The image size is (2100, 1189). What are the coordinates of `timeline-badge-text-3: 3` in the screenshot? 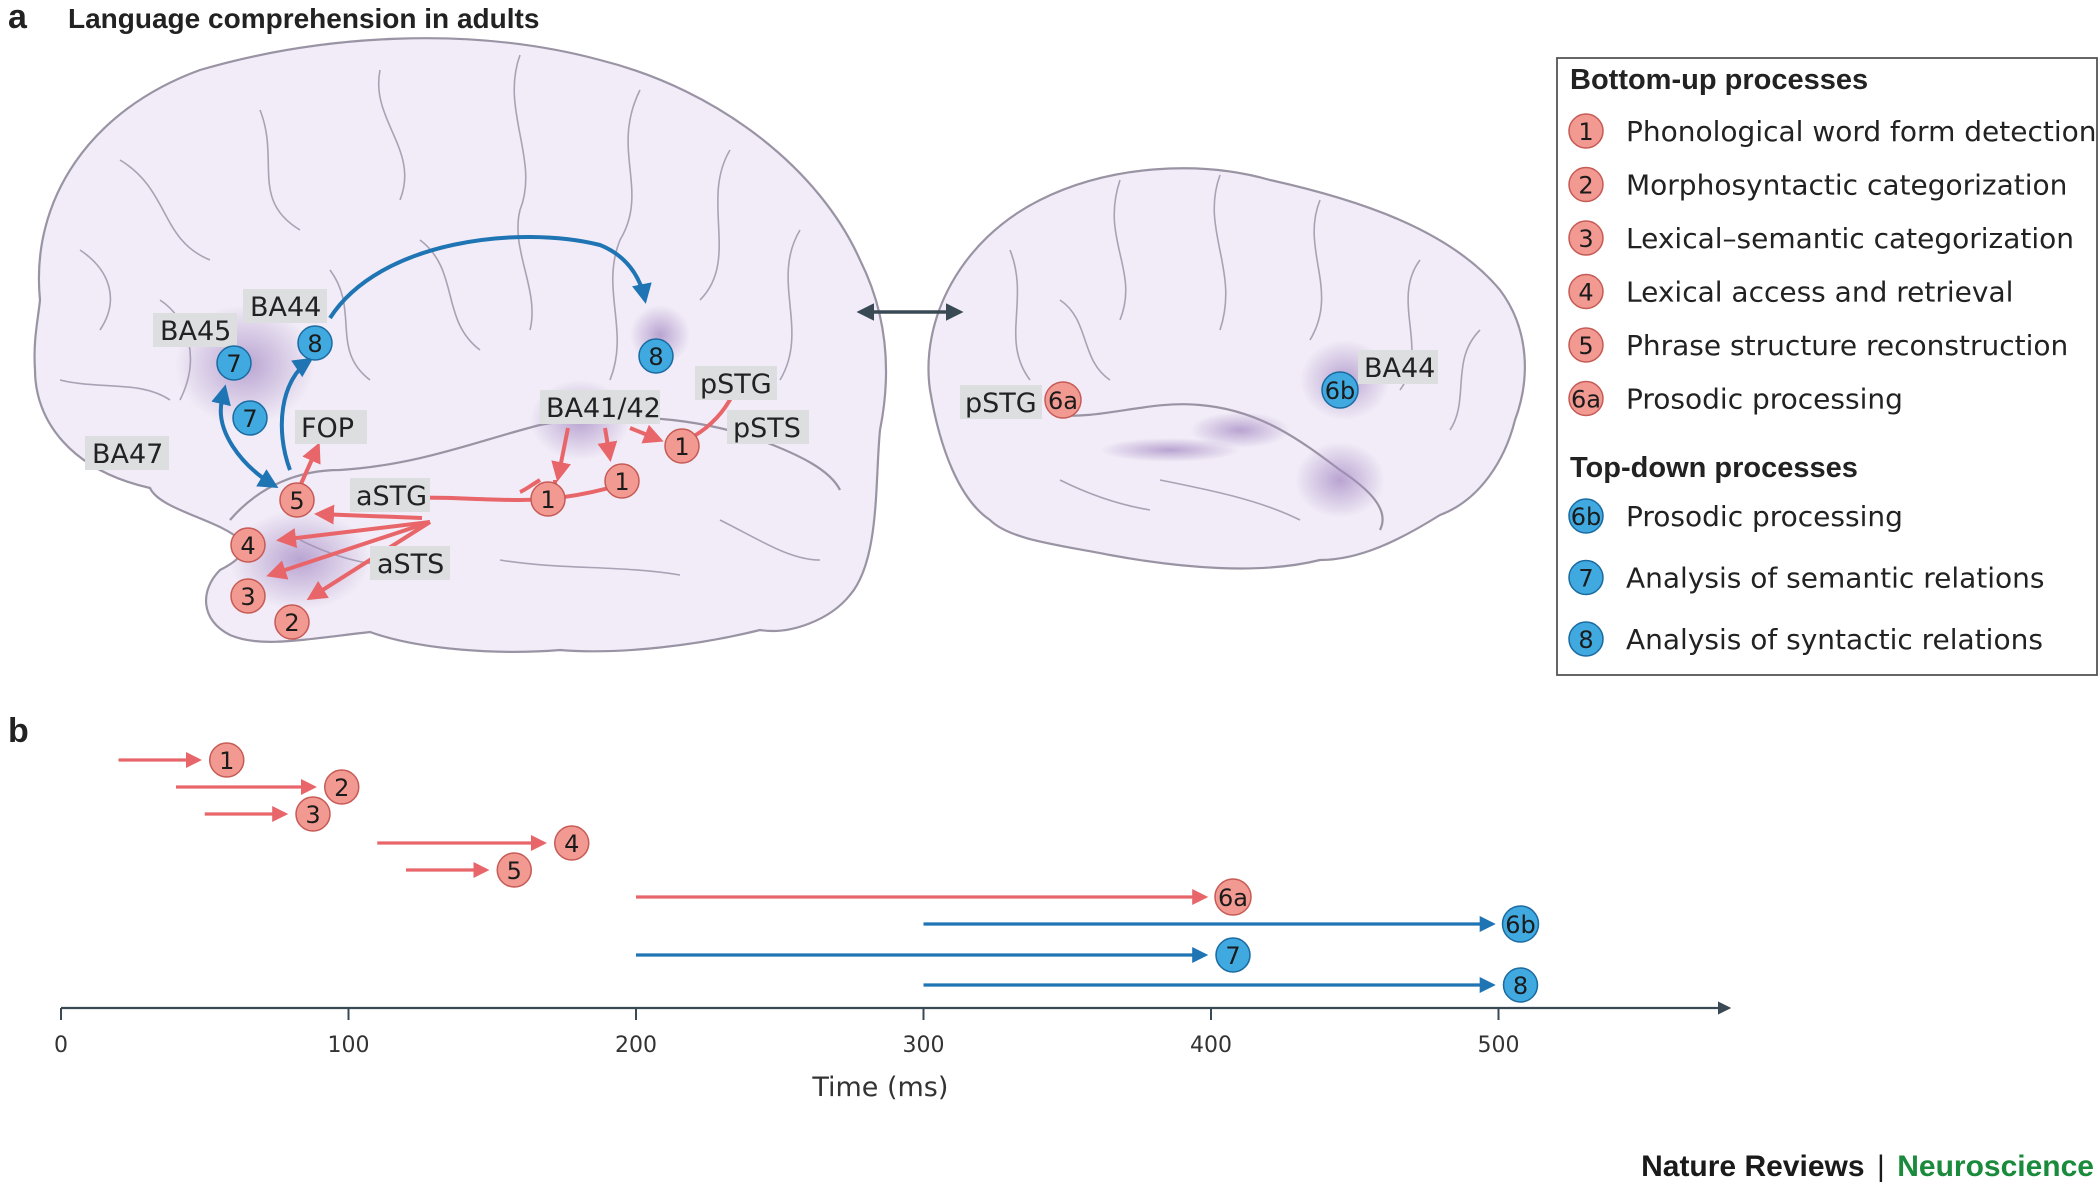 It's located at (312, 815).